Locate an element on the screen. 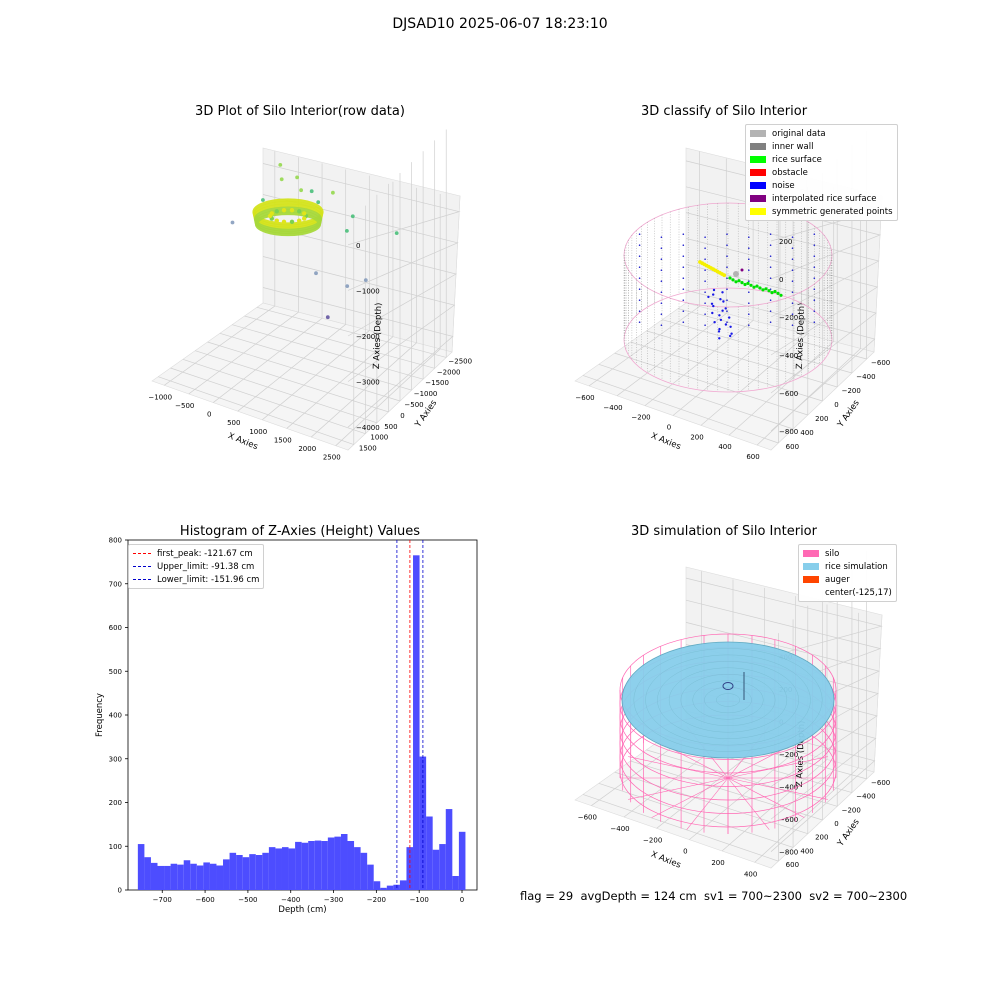 Image resolution: width=1000 pixels, height=1000 pixels. legend-item-first-peak: first_peak: -121.67 cm is located at coordinates (196, 553).